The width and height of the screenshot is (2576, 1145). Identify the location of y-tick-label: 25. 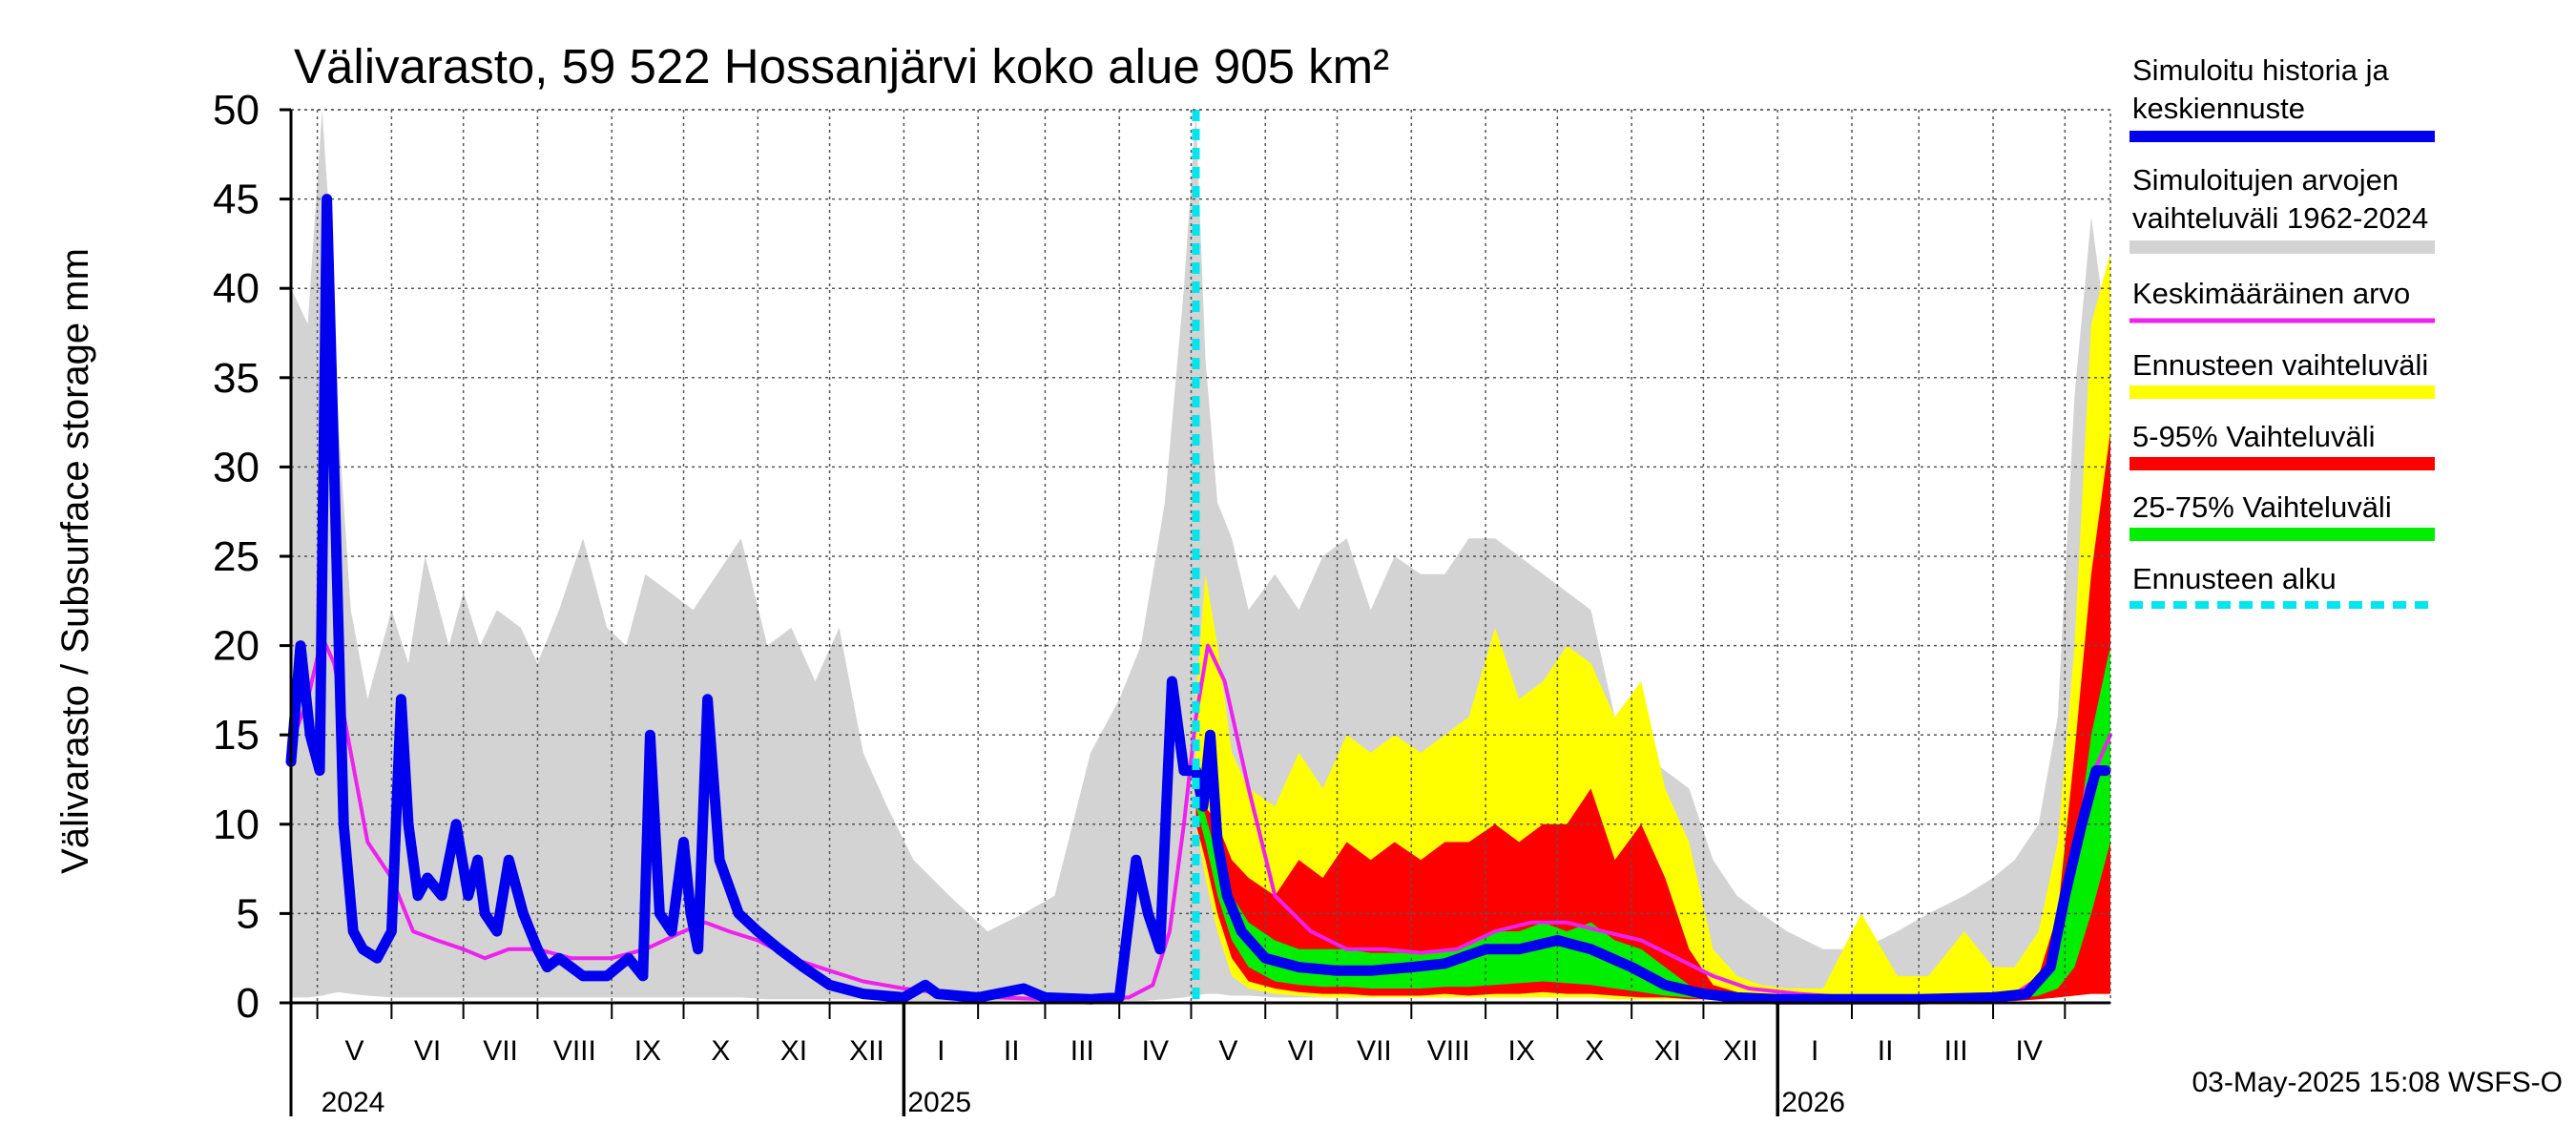
(236, 557).